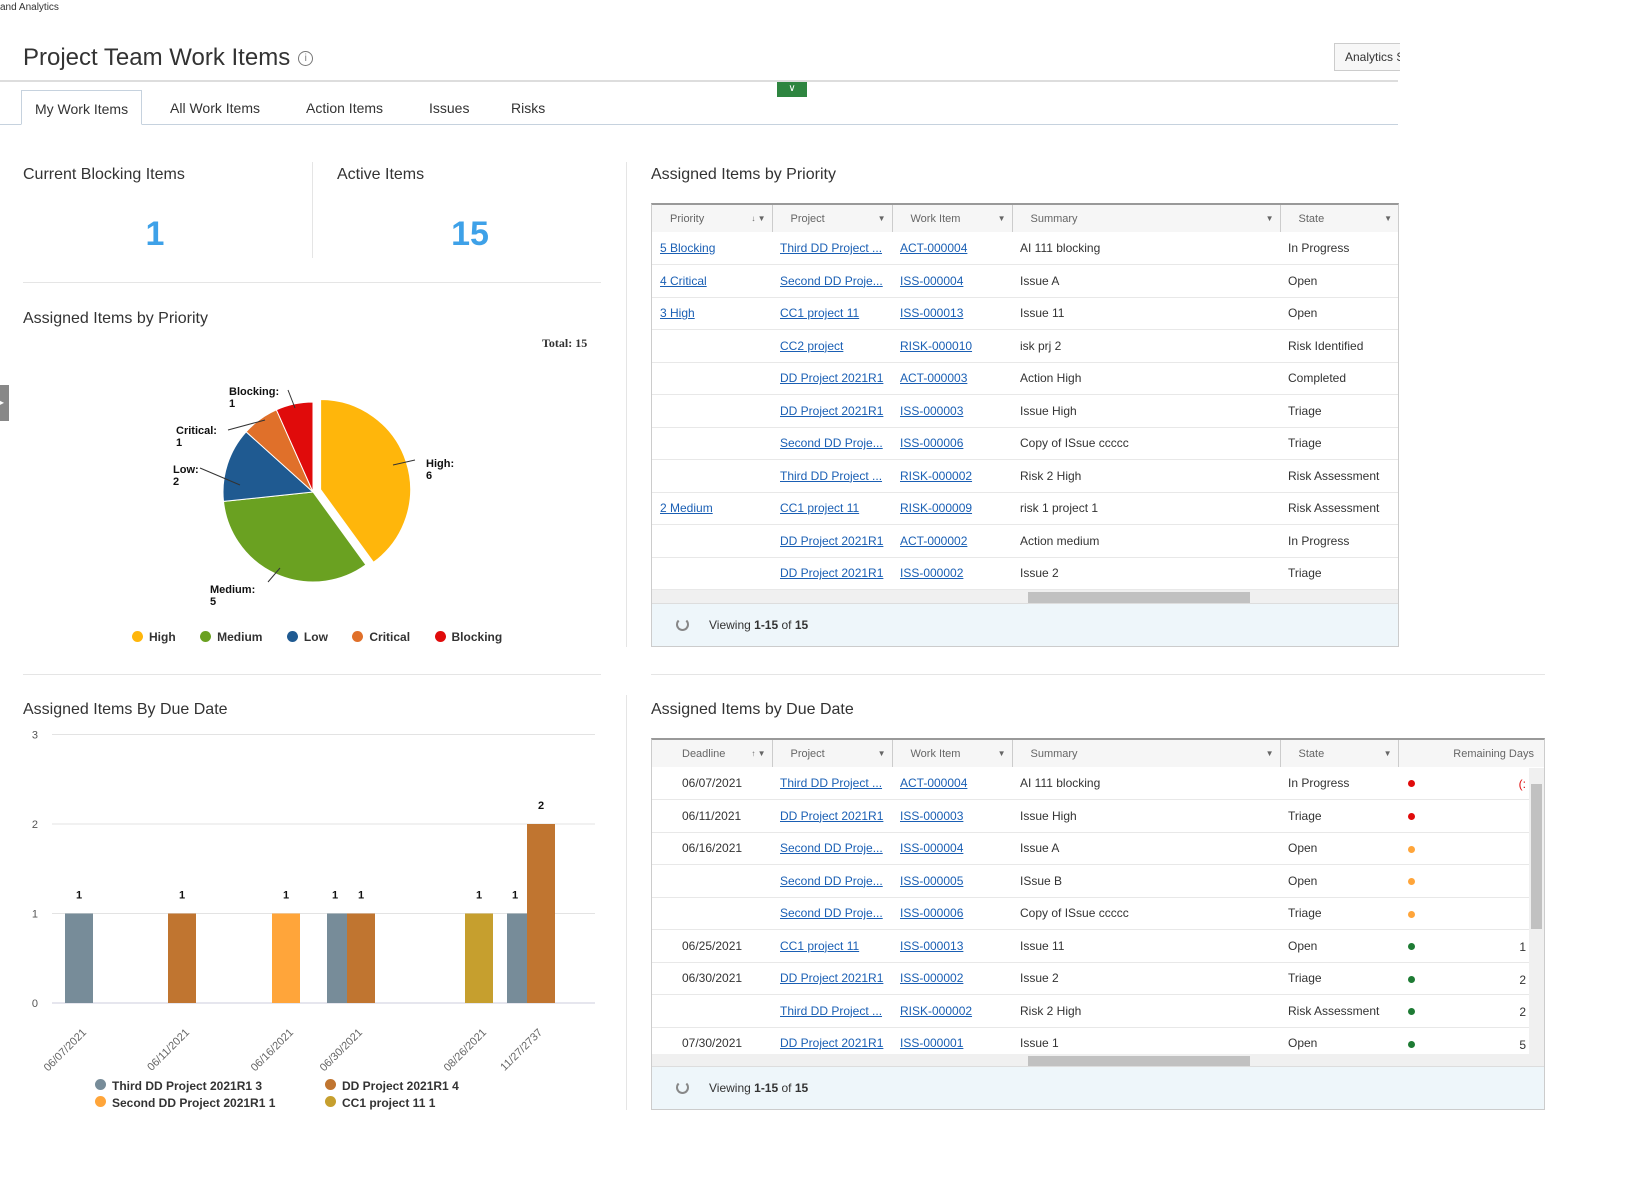 The image size is (1638, 1187). I want to click on cell-link: CC2 project, so click(812, 345).